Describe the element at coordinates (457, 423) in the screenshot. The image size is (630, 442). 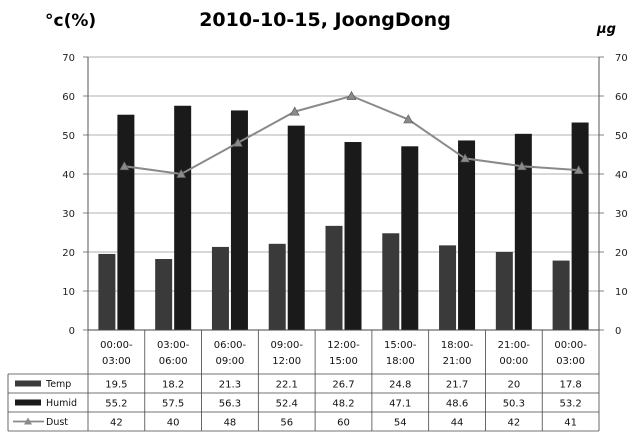
I see `data-label-dust: 44` at that location.